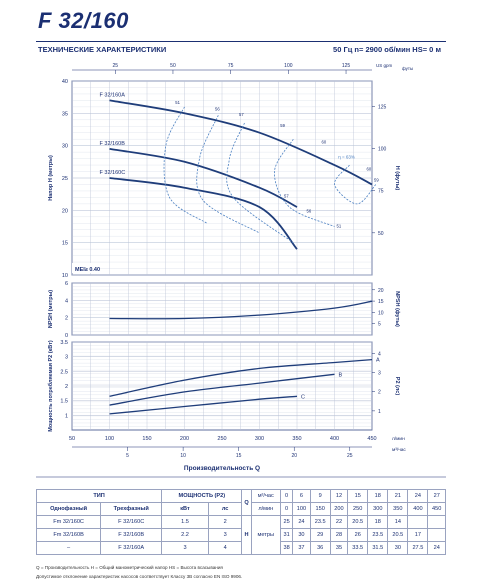 The width and height of the screenshot is (477, 588). I want to click on head-value: 20.5, so click(398, 535).